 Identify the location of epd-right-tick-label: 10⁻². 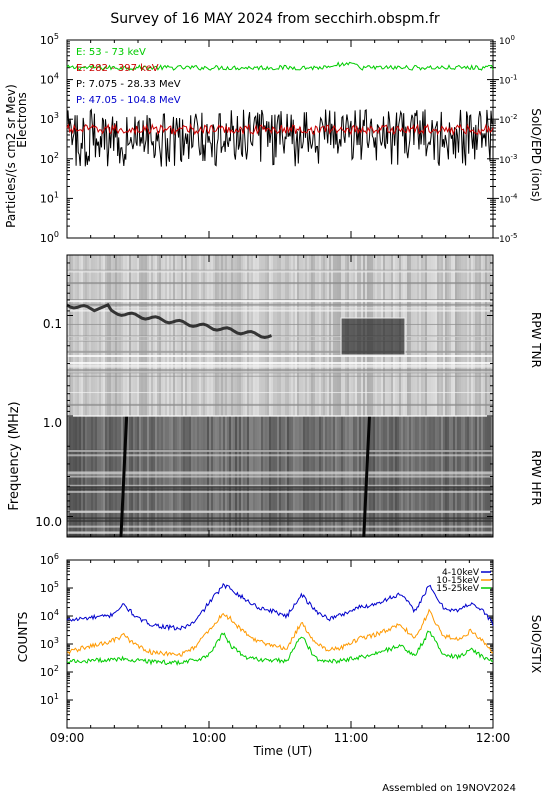
(508, 119).